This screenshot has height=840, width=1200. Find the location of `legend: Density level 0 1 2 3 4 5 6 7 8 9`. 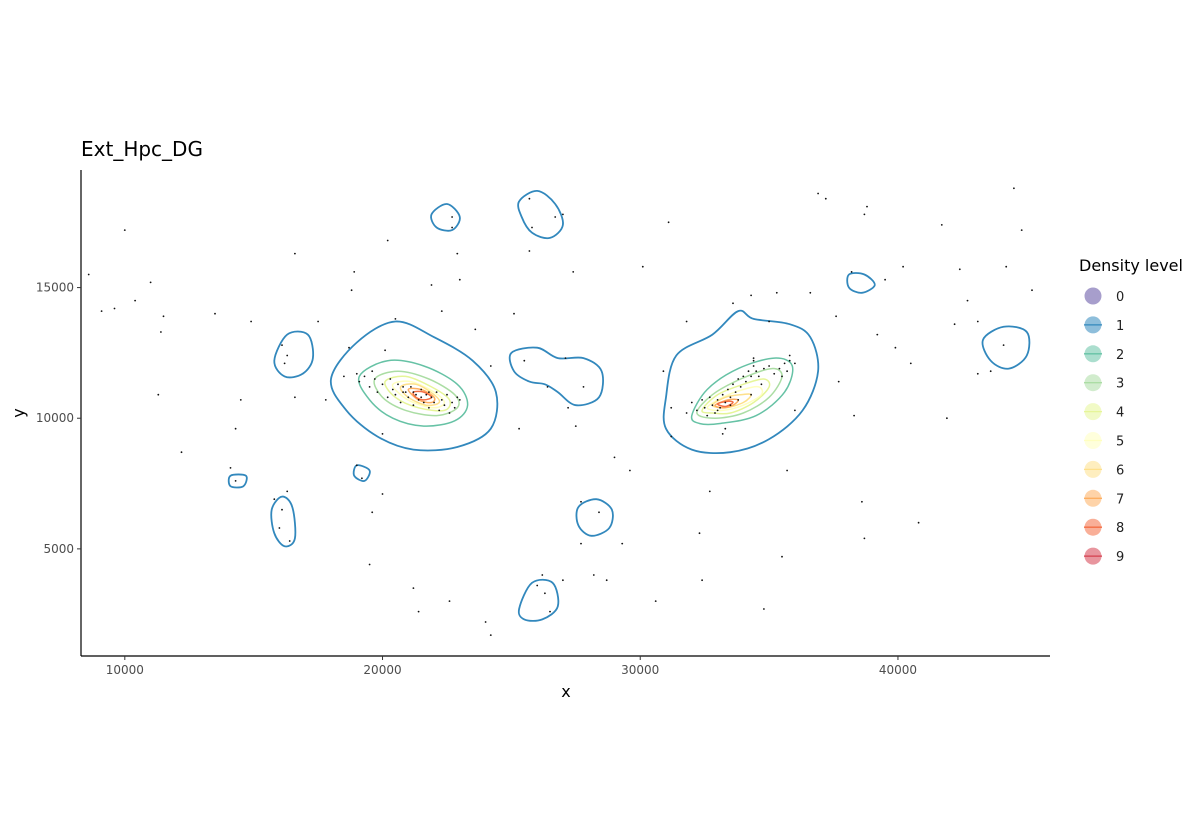

legend: Density level 0 1 2 3 4 5 6 7 8 9 is located at coordinates (1131, 410).